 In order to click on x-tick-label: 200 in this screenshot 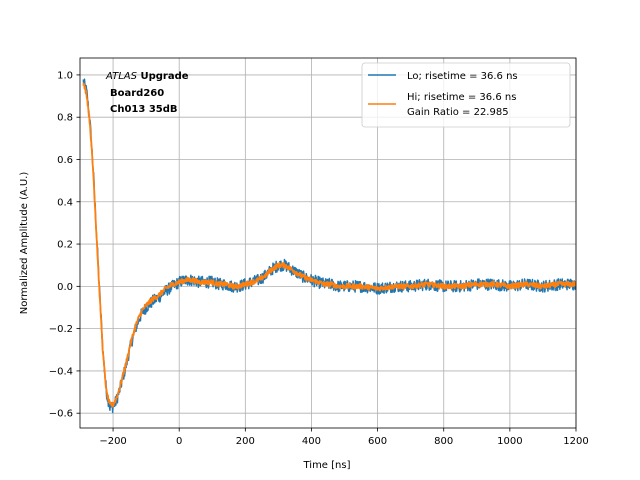, I will do `click(245, 441)`.